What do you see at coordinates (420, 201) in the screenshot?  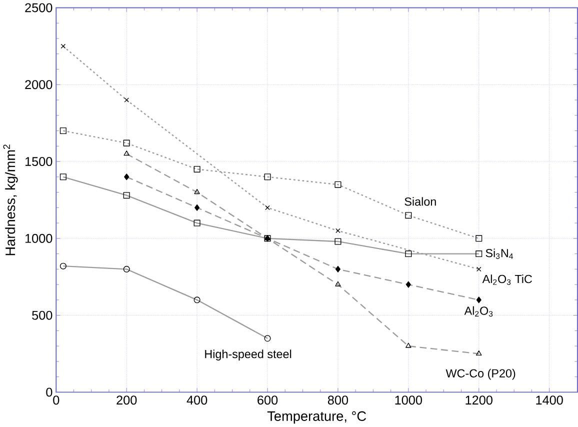 I see `series-label: Sialon` at bounding box center [420, 201].